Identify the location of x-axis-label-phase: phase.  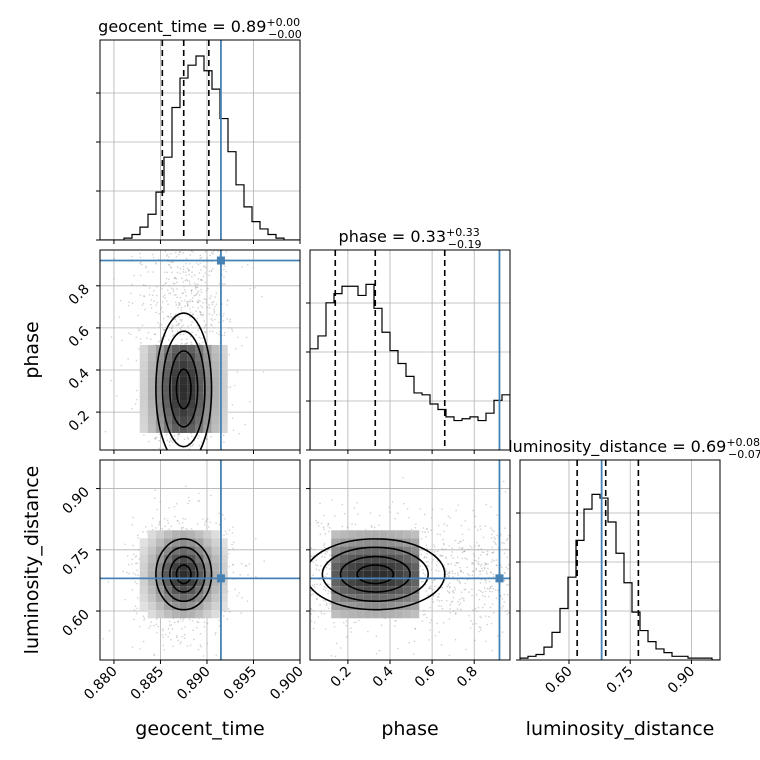
(409, 729).